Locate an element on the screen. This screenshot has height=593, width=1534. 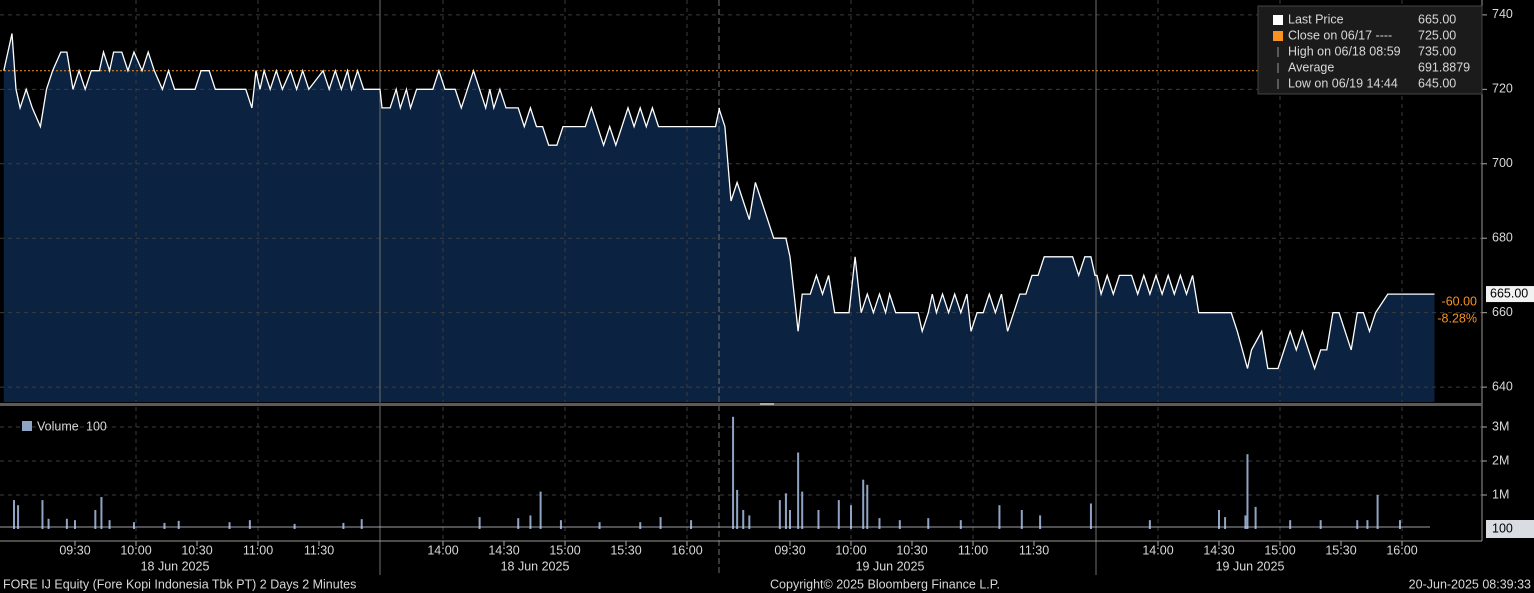
y-tick-label: 720 is located at coordinates (1502, 89).